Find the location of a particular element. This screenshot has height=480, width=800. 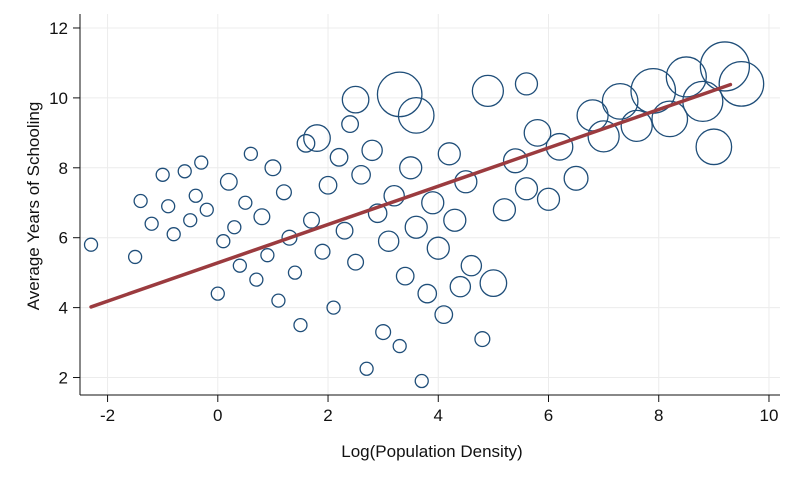

y-tick-label: 10 is located at coordinates (58, 98).